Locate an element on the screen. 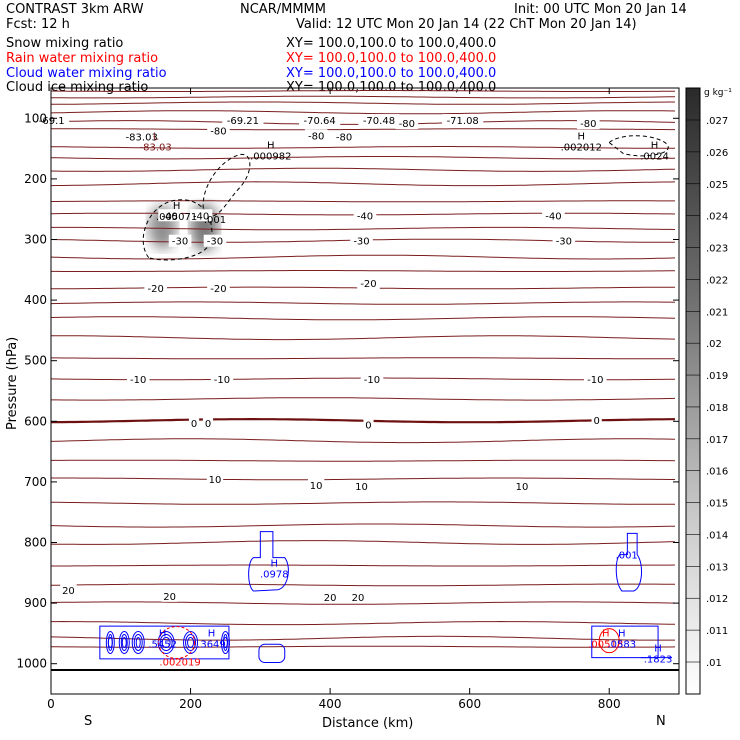 This screenshot has width=740, height=740. extremum-value: .002019 is located at coordinates (179, 663).